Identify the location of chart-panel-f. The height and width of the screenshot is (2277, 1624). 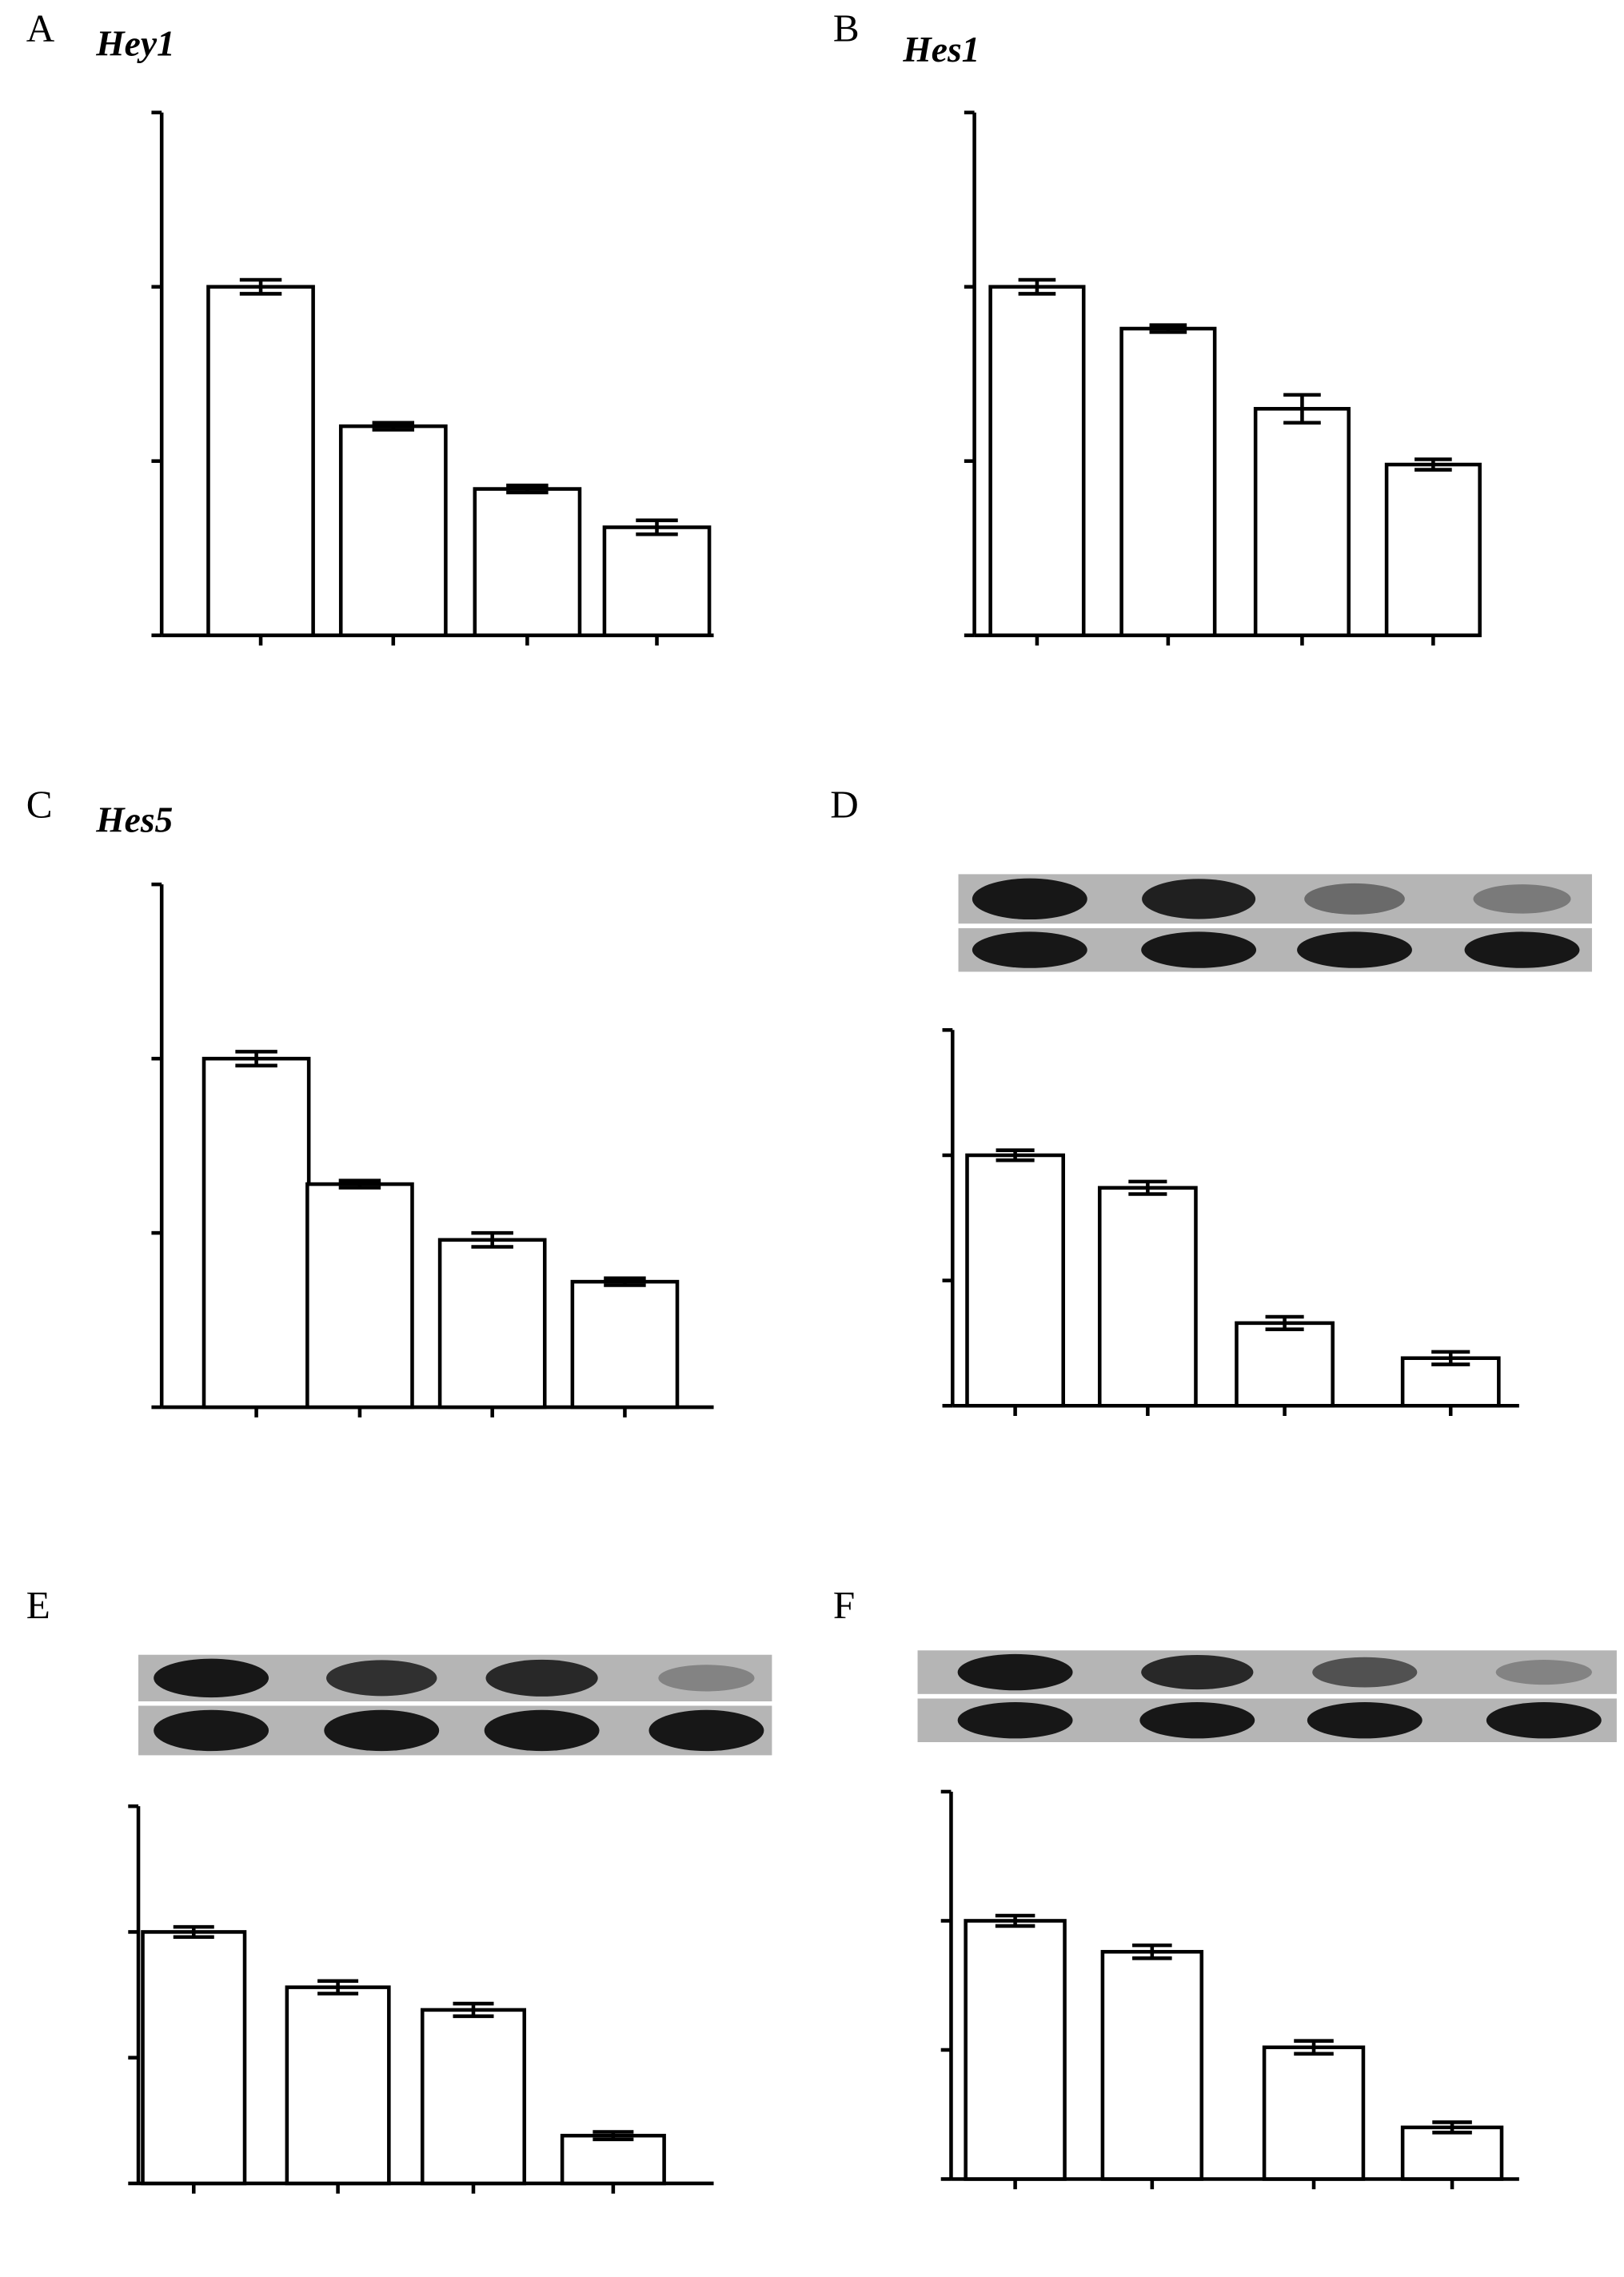
(1230, 1989).